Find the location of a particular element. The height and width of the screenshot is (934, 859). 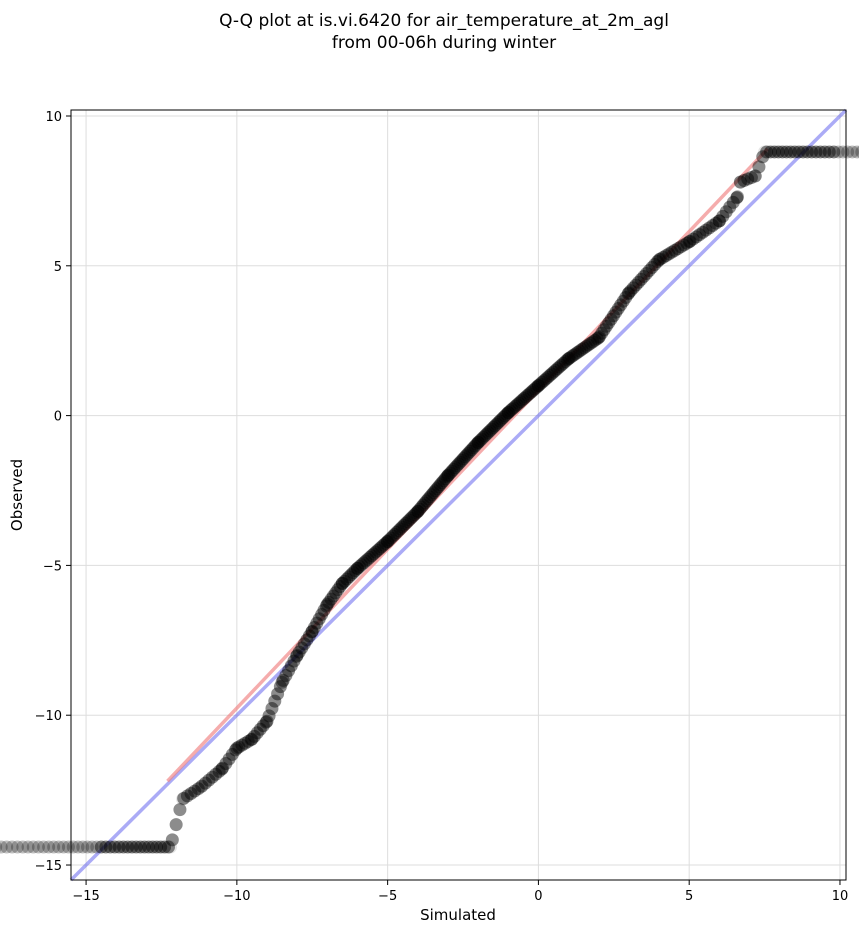

x-tick-label: −5 is located at coordinates (387, 896).